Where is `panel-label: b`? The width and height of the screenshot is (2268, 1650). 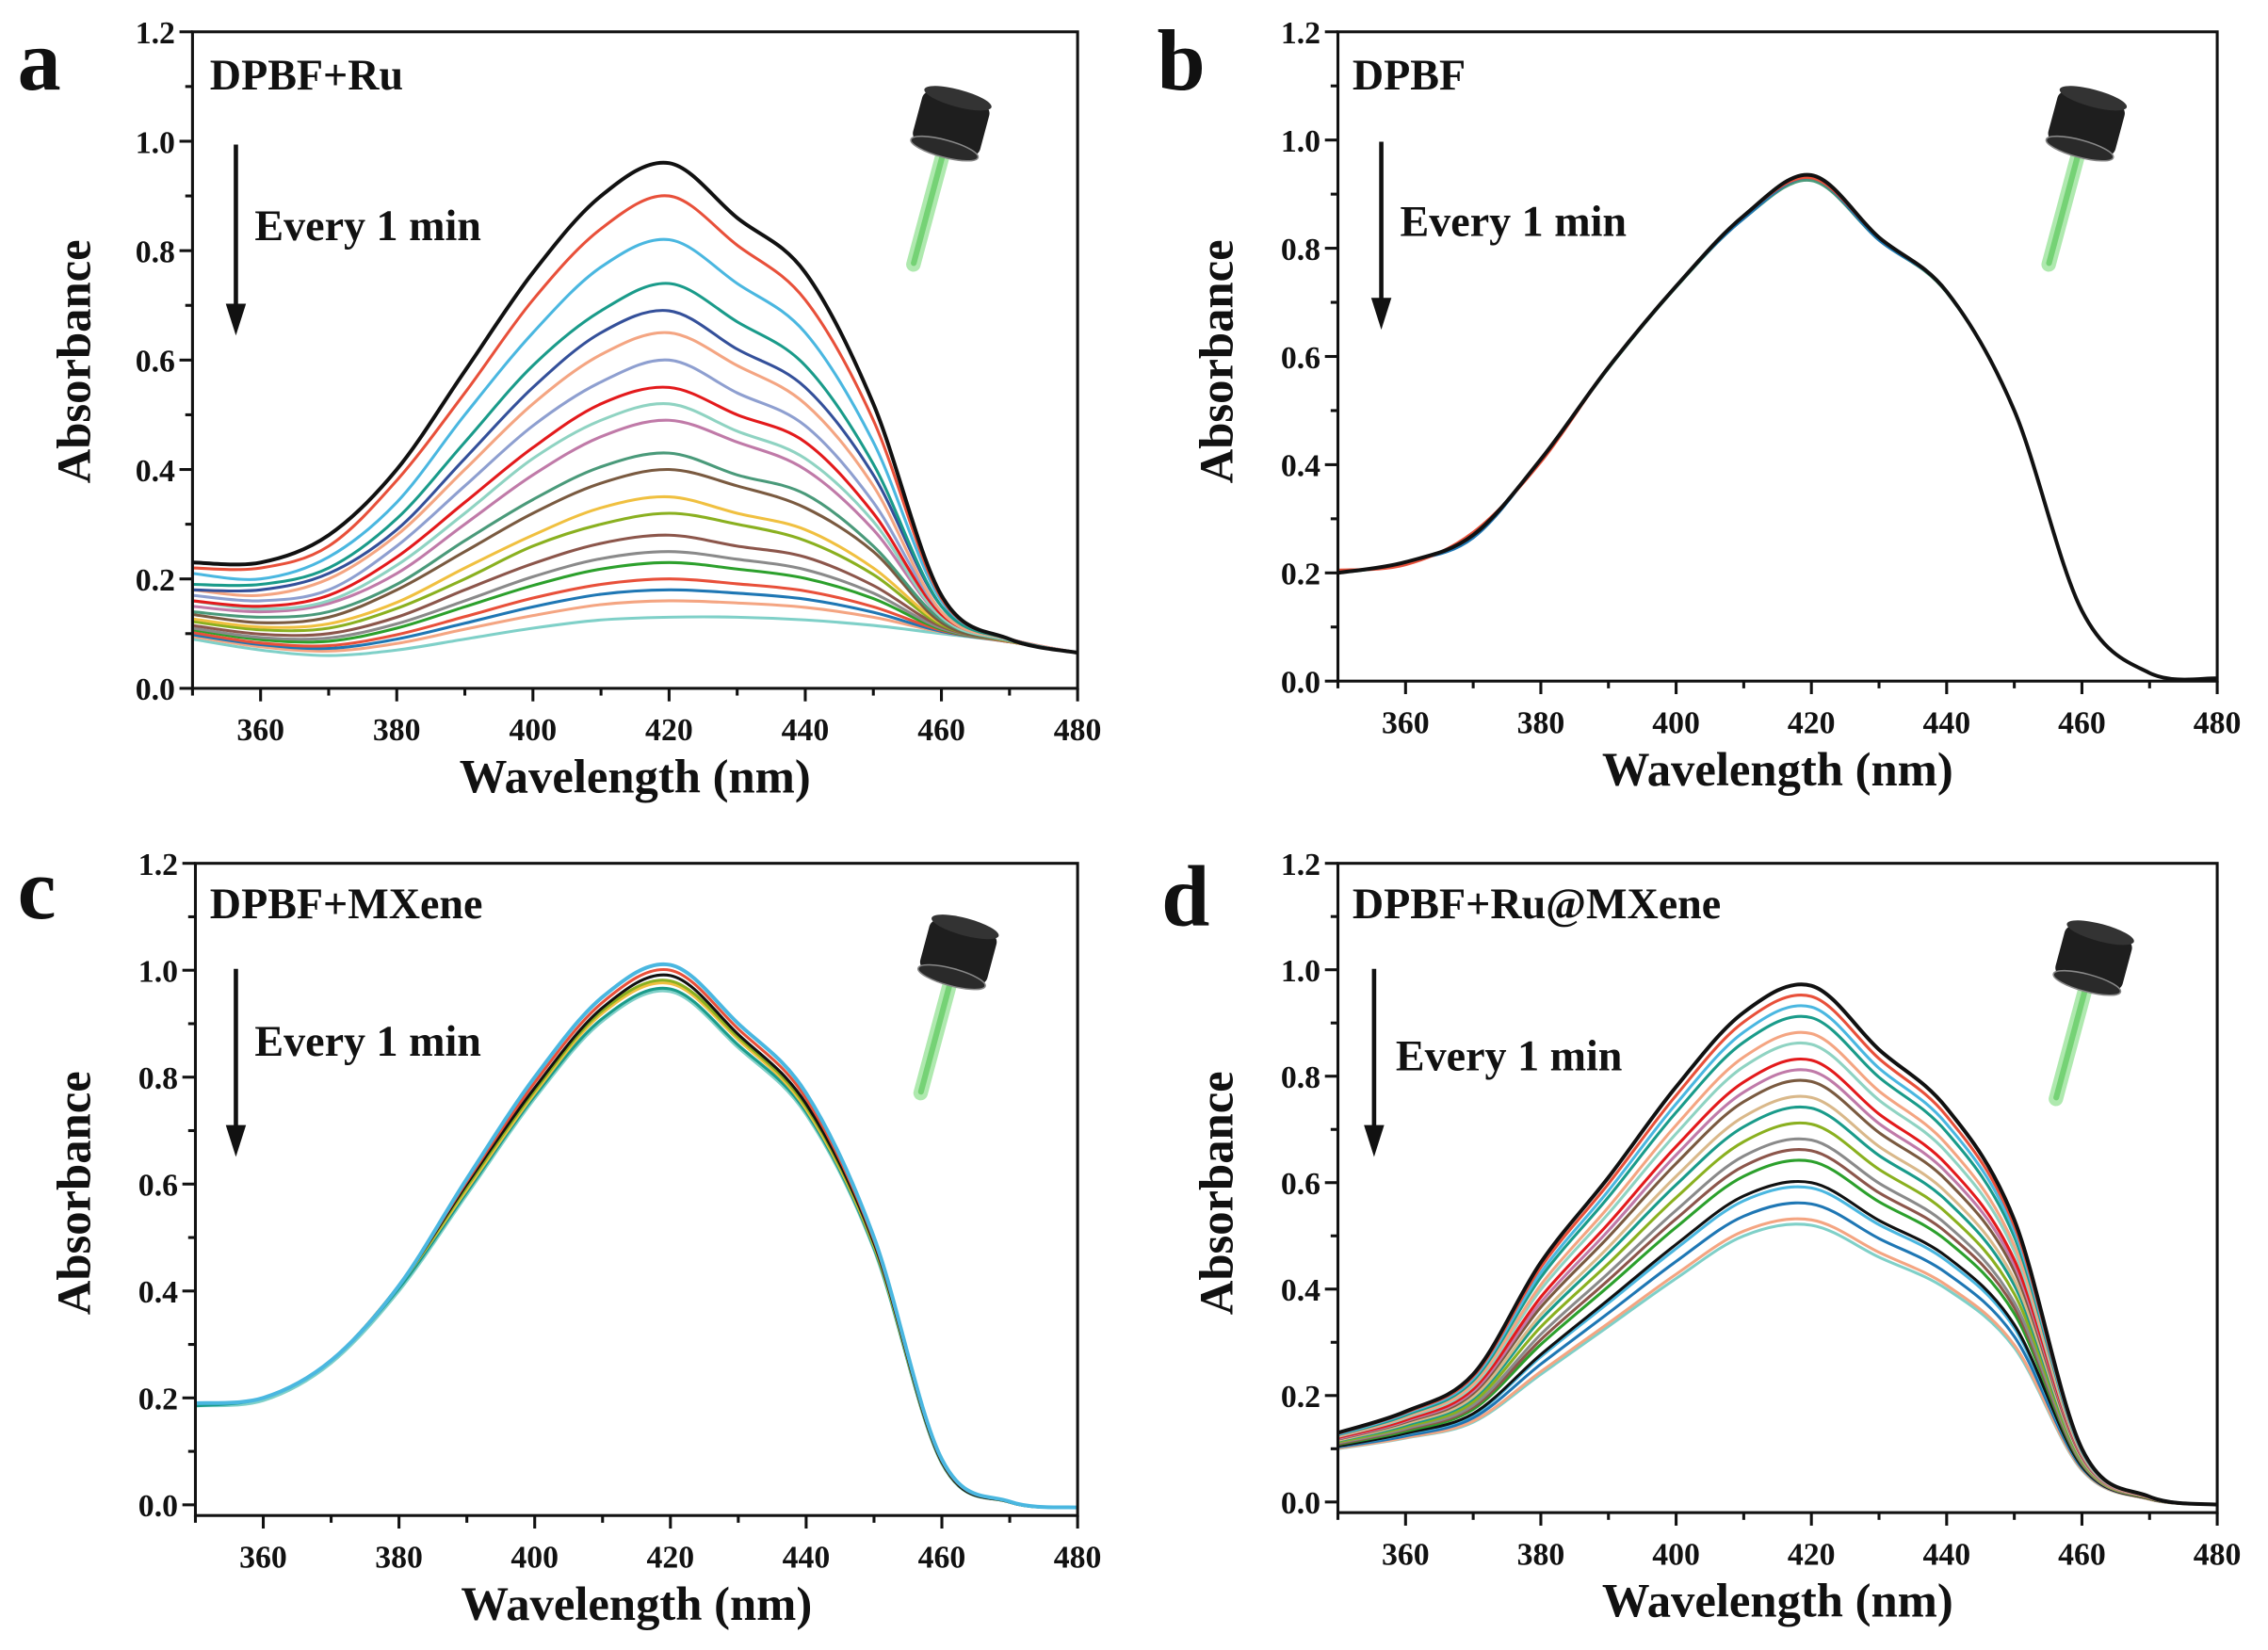
panel-label: b is located at coordinates (1182, 60).